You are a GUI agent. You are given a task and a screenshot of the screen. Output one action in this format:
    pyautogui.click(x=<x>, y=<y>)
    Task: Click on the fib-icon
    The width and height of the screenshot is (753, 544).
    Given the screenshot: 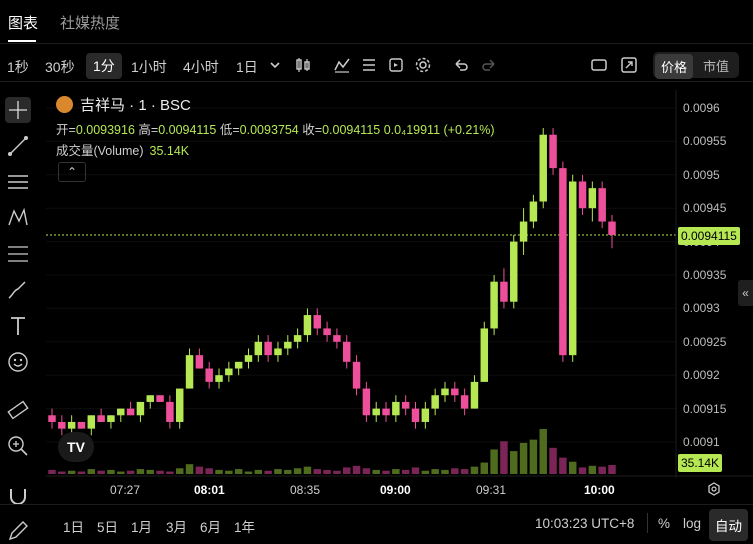 What is the action you would take?
    pyautogui.click(x=18, y=254)
    